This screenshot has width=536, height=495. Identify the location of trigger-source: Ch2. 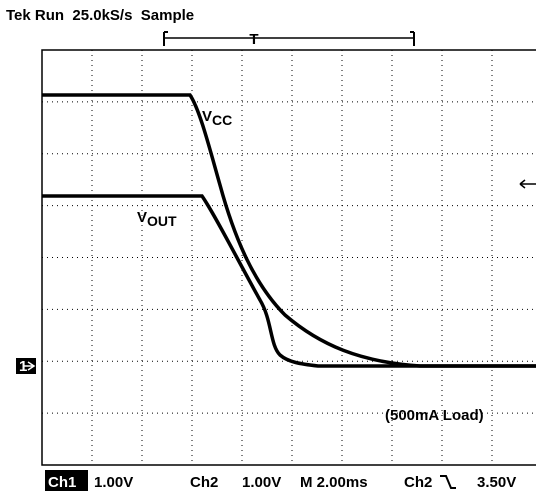
(418, 482).